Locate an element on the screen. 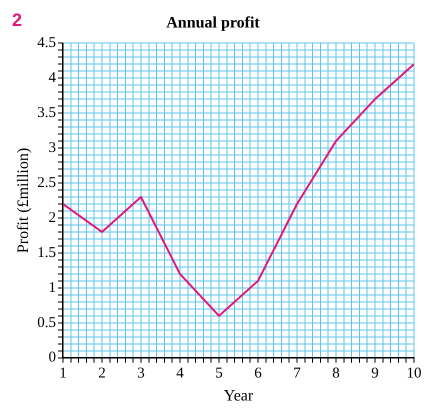  x-tick-label: 1 is located at coordinates (63, 374).